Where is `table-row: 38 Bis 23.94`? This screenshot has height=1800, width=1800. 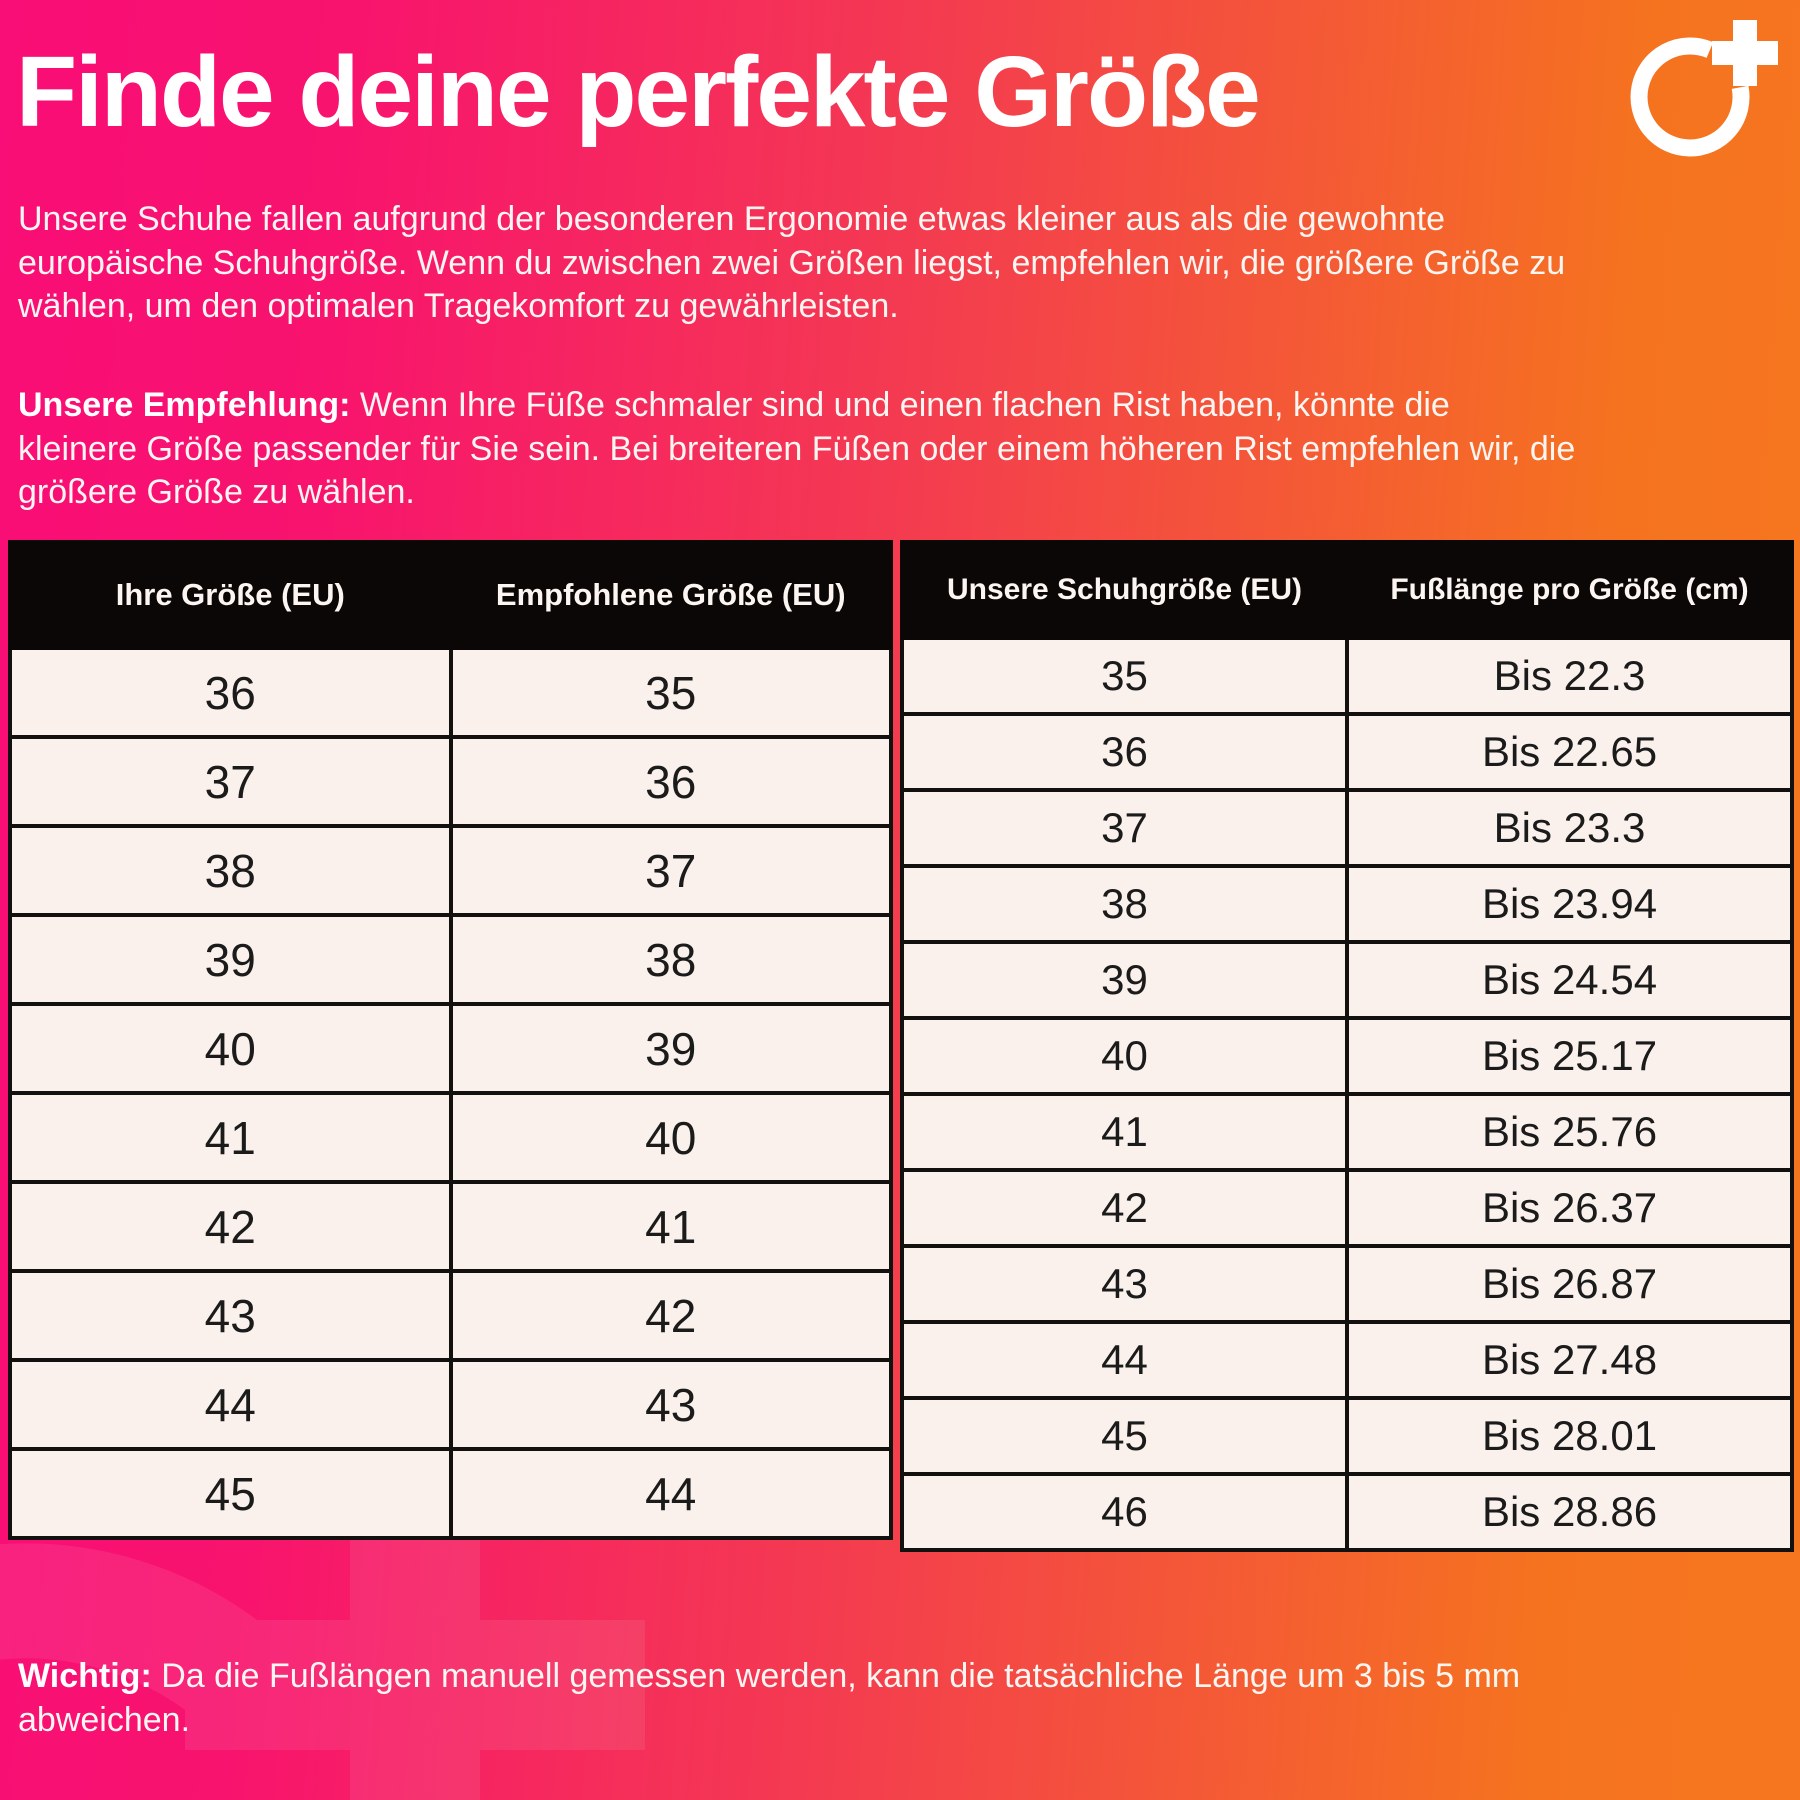 table-row: 38 Bis 23.94 is located at coordinates (1347, 904).